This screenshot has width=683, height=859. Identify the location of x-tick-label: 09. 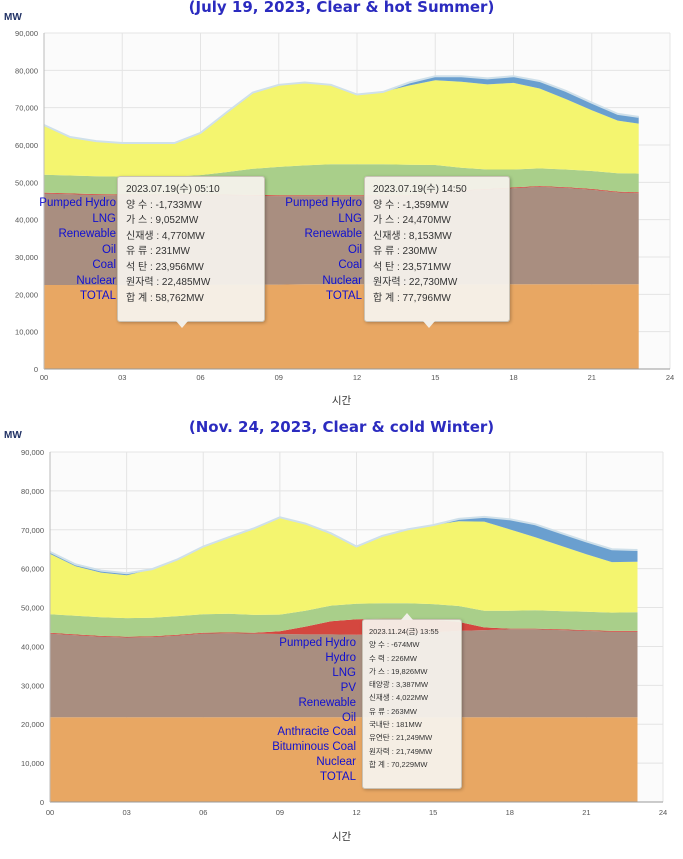
(280, 812).